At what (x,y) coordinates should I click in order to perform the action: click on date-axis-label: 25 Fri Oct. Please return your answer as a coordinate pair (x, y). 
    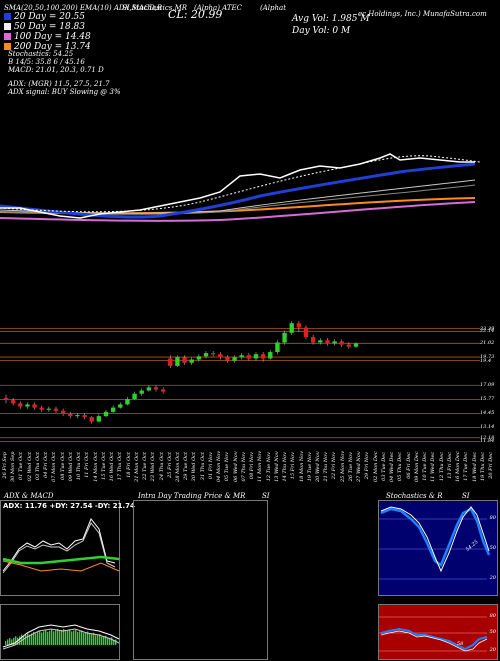
    Looking at the image, I should click on (169, 465).